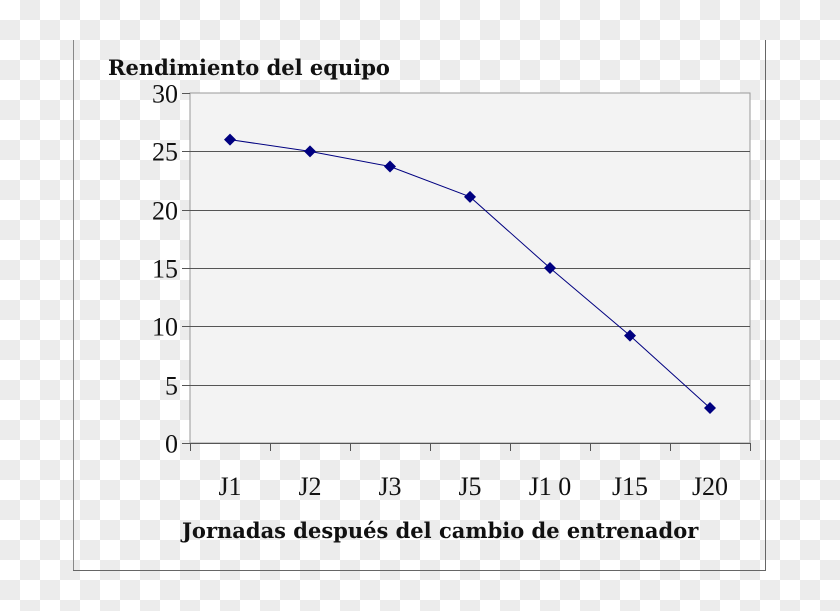  I want to click on y-tick-label: 10, so click(165, 327).